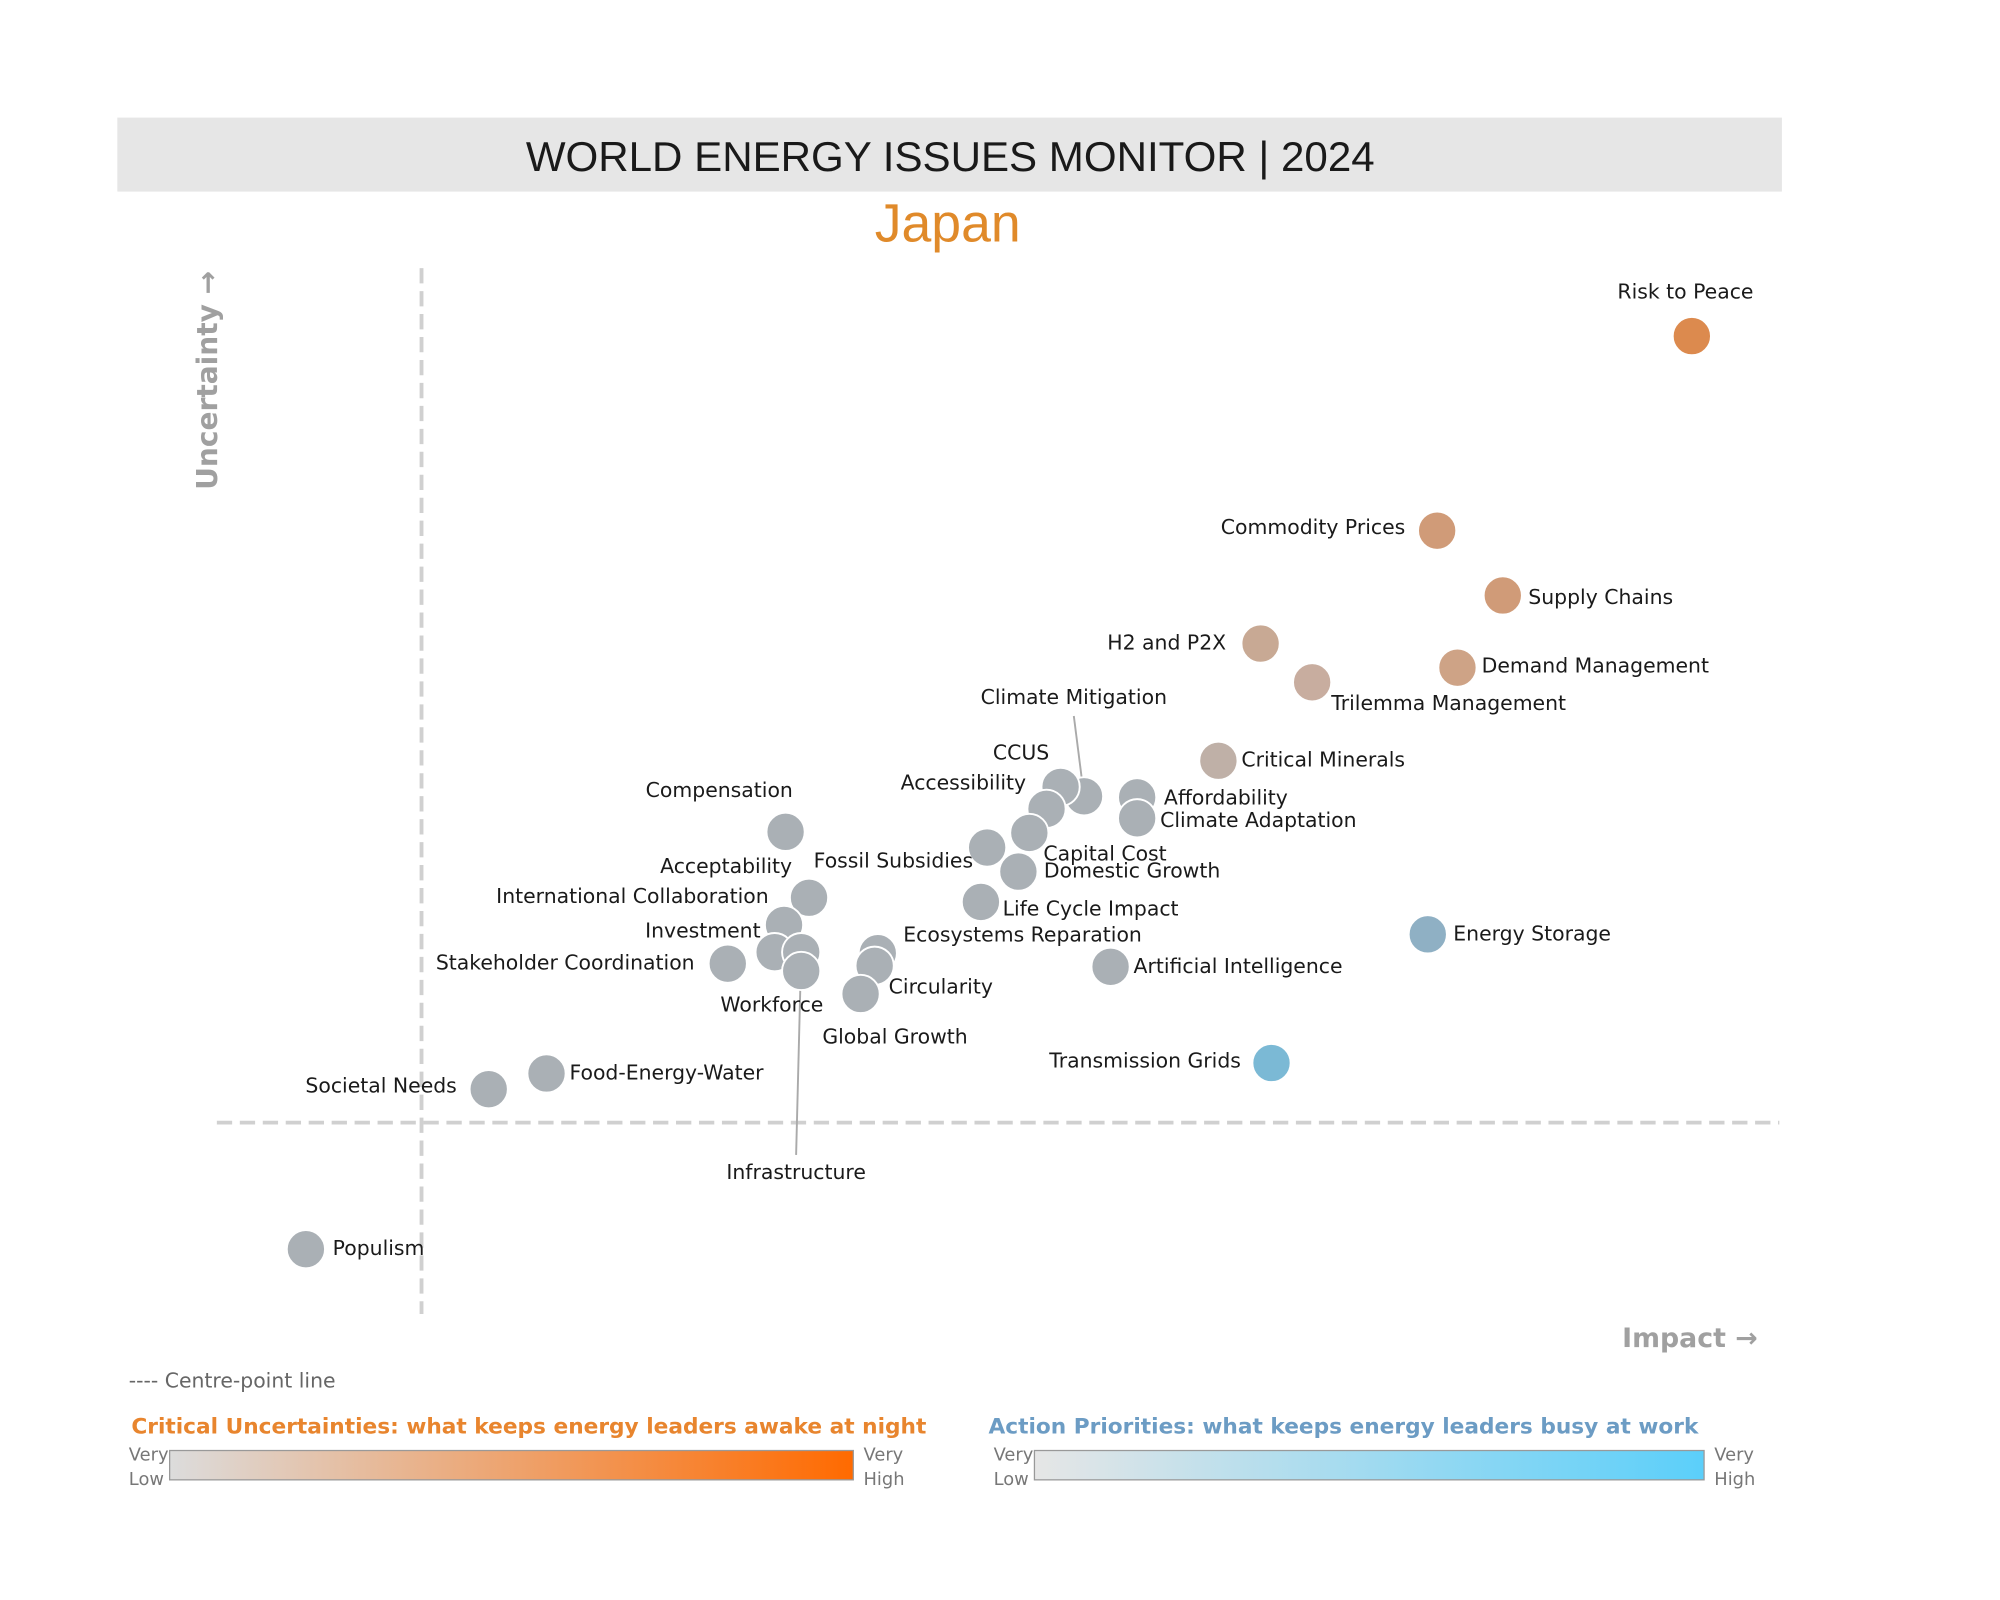  Describe the element at coordinates (894, 1036) in the screenshot. I see `point-label: Global Growth` at that location.